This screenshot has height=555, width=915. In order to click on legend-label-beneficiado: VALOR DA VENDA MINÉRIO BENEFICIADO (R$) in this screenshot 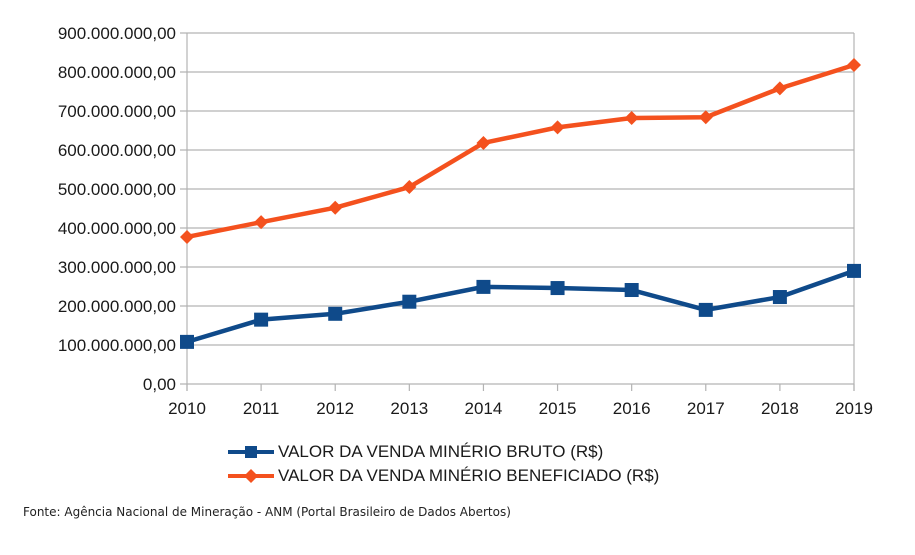, I will do `click(469, 475)`.